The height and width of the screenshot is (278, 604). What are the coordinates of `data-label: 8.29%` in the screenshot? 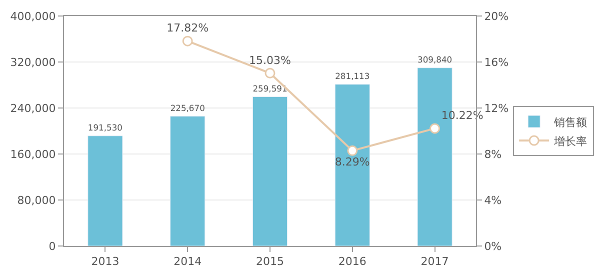 It's located at (352, 162).